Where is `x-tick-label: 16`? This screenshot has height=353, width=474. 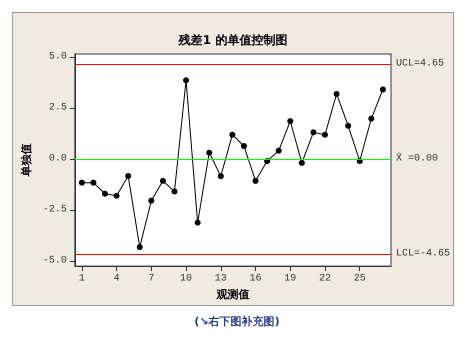 x-tick-label: 16 is located at coordinates (256, 279).